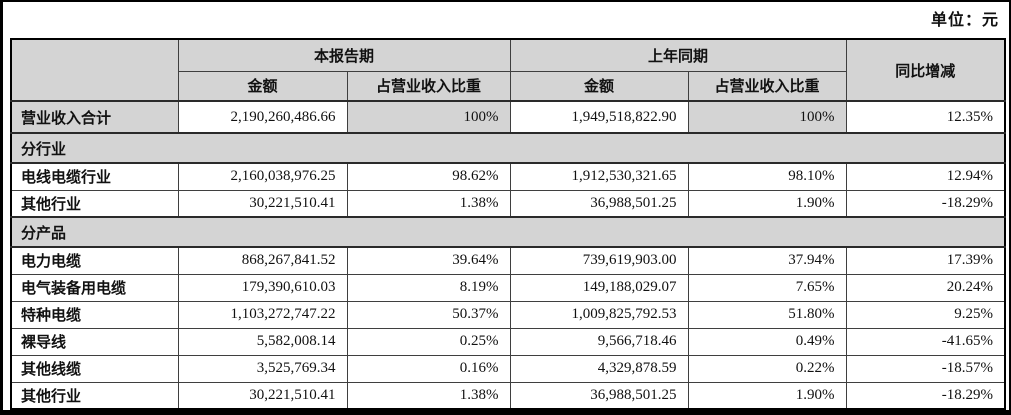  Describe the element at coordinates (262, 314) in the screenshot. I see `cell-current-amount: 1,103,272,747.22` at that location.